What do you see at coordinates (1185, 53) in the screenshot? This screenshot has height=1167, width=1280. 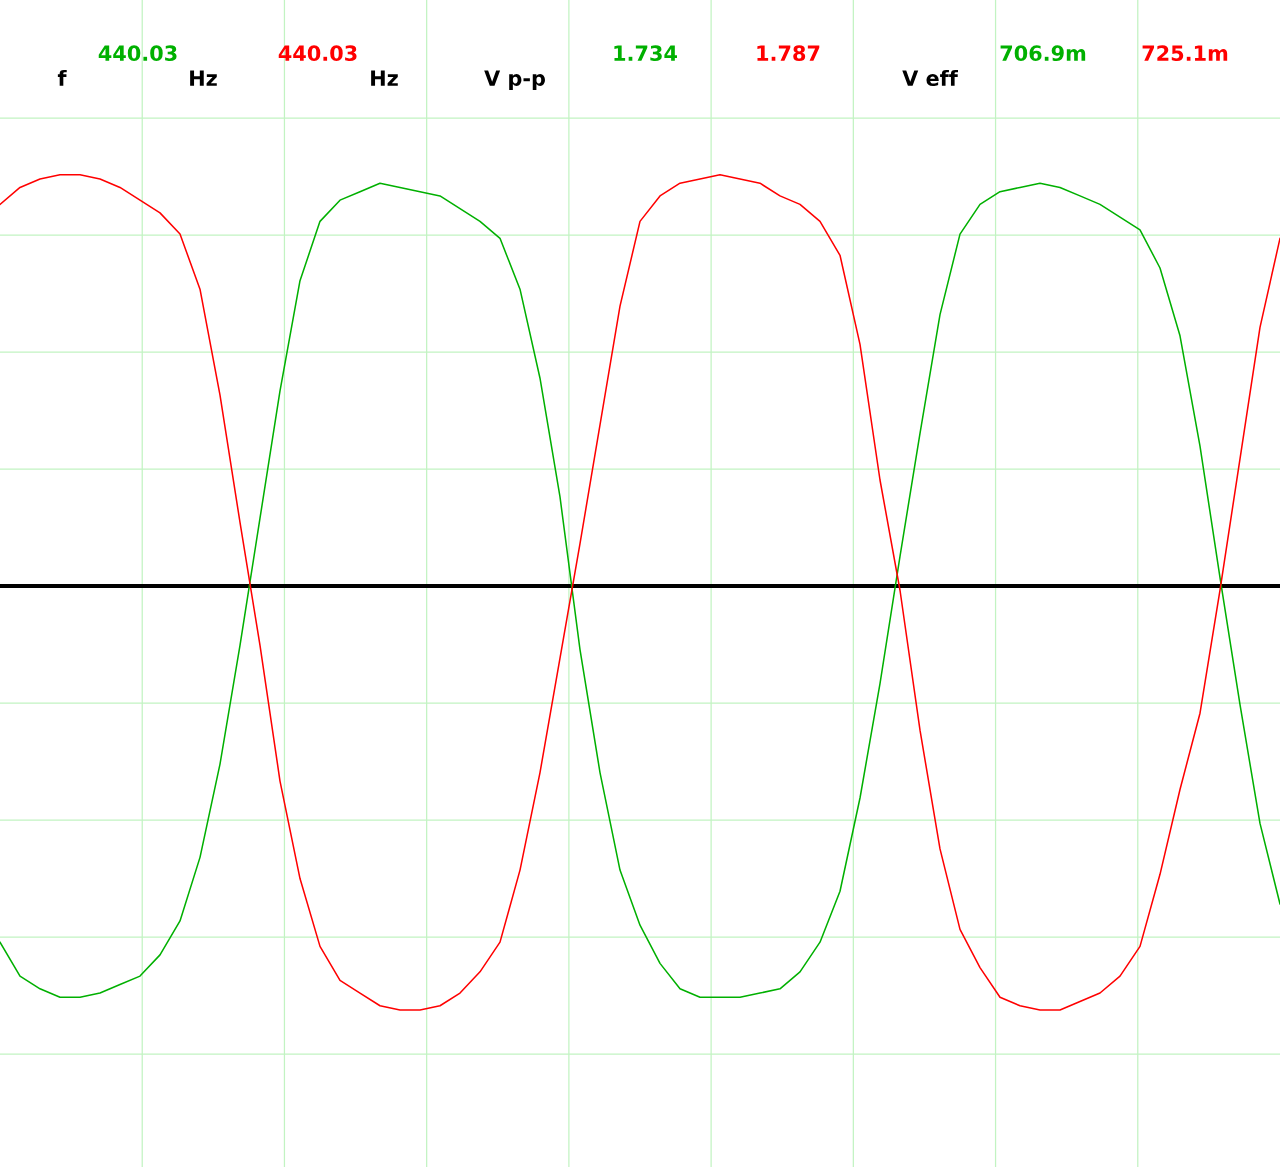 I see `text: 725.1m` at bounding box center [1185, 53].